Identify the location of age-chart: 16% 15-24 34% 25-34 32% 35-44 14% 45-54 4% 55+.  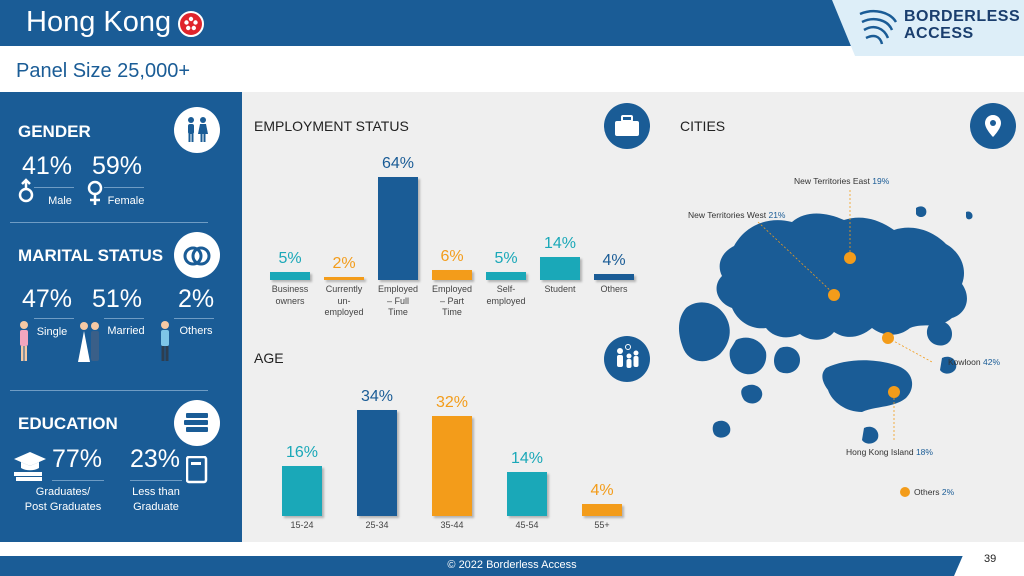
(450, 457).